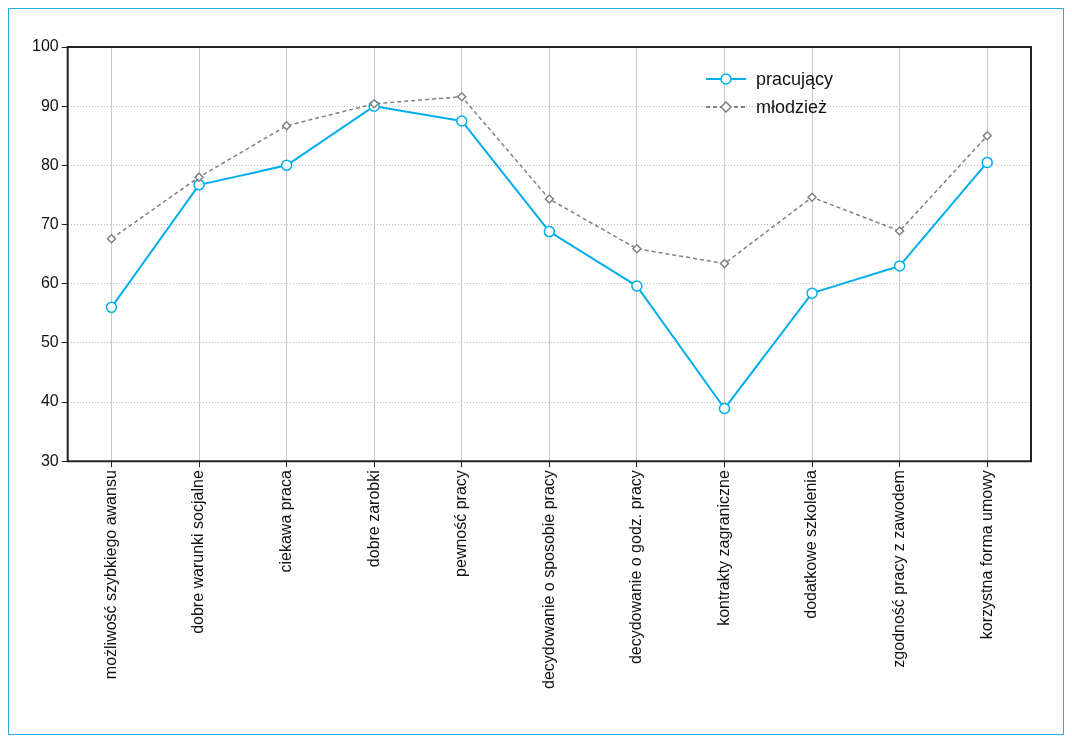  What do you see at coordinates (986, 555) in the screenshot?
I see `x-tick-label: korzystna forma umowy` at bounding box center [986, 555].